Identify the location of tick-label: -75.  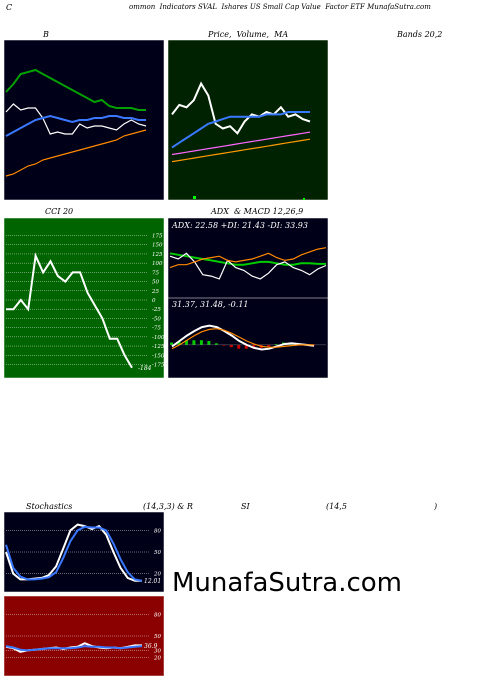
(156, 329).